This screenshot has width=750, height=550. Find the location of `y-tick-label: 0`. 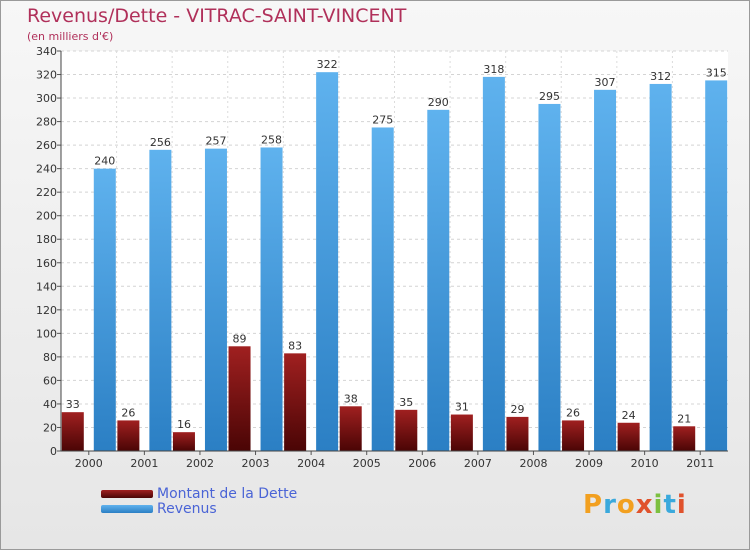

y-tick-label: 0 is located at coordinates (53, 451).